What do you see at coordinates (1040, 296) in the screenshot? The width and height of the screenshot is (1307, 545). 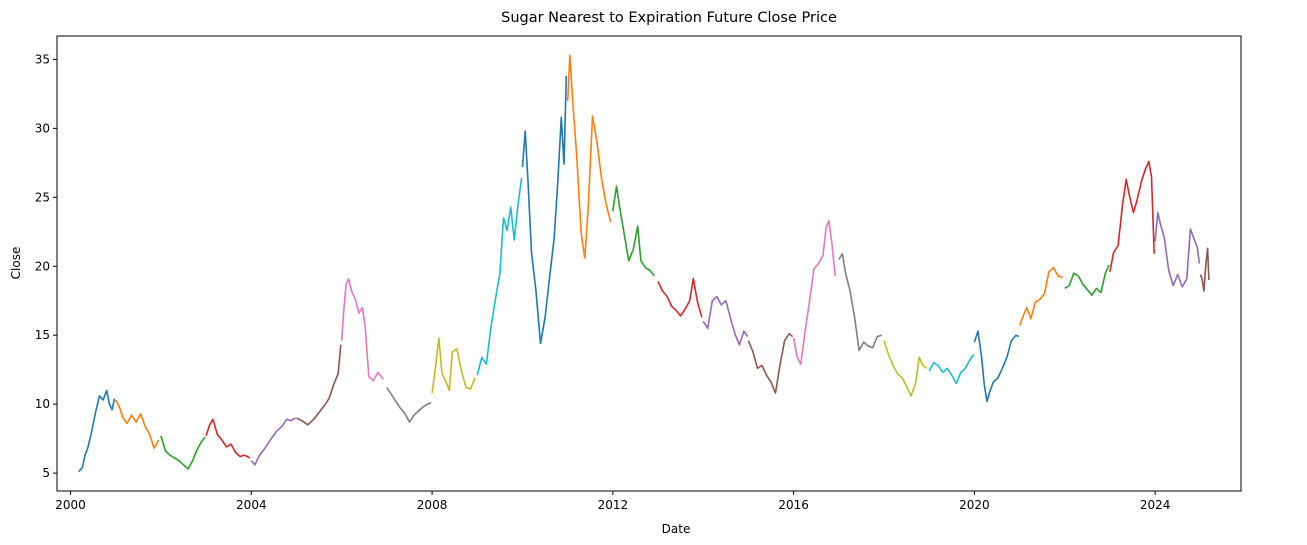 I see `series-line-2021` at bounding box center [1040, 296].